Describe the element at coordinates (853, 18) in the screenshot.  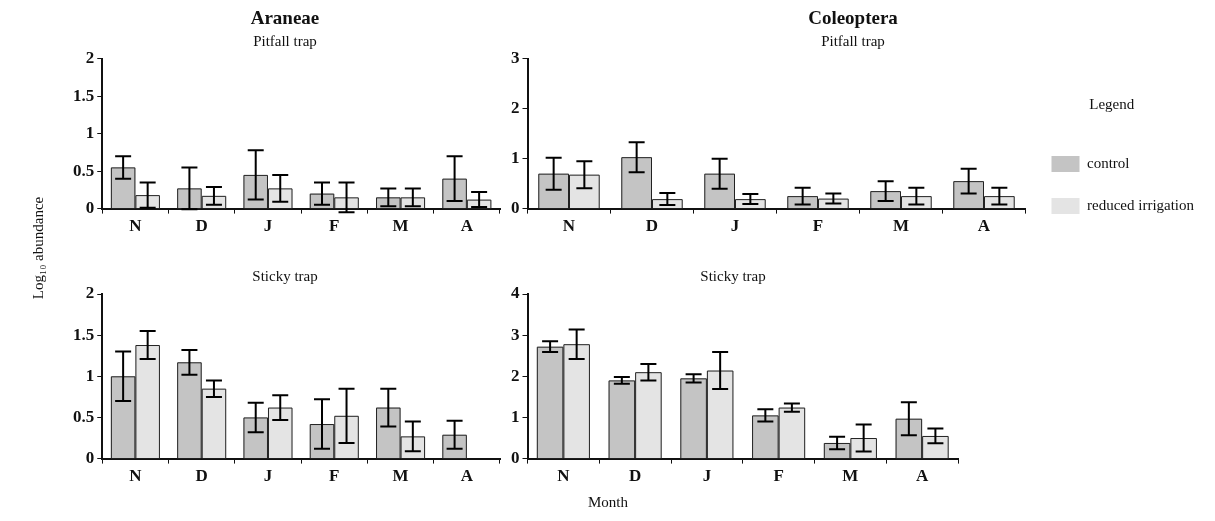
I see `chart-title: Coleoptera` at that location.